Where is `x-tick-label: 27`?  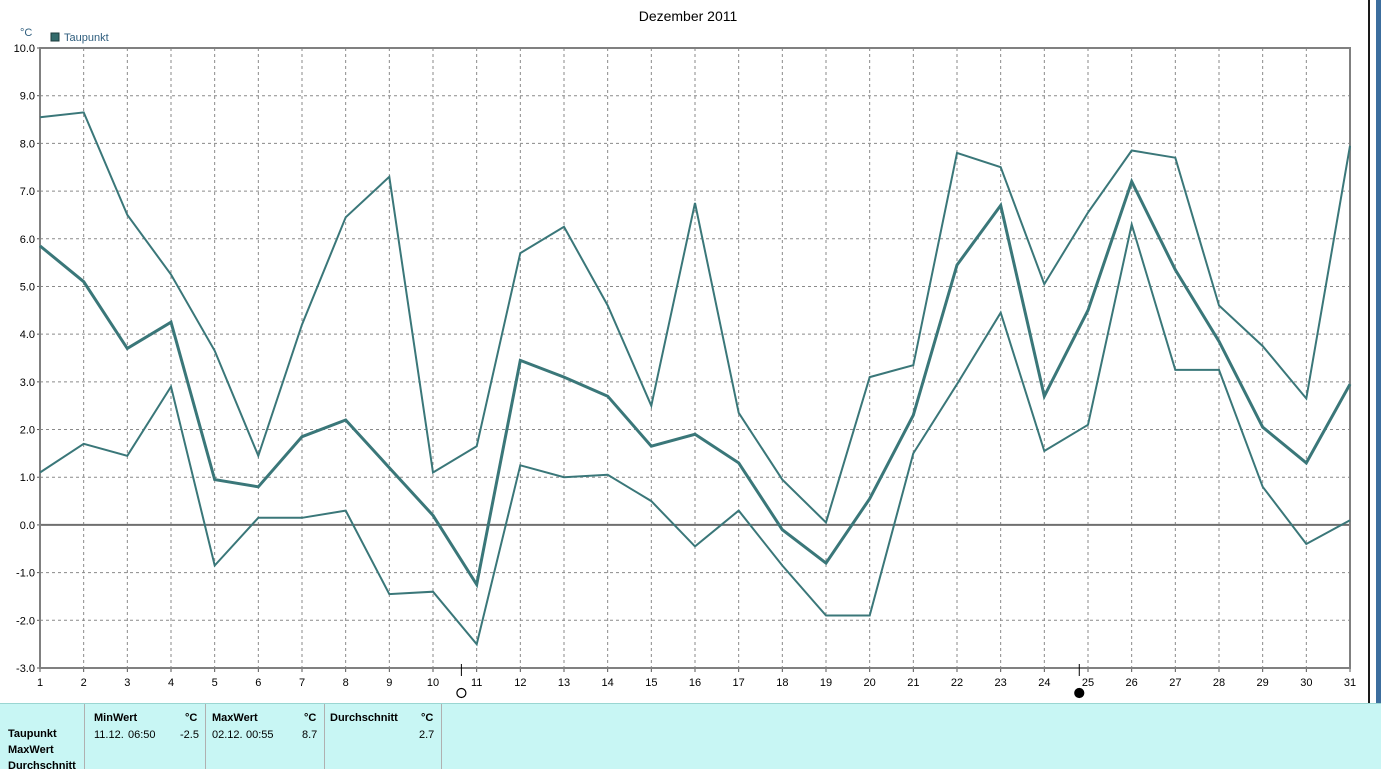
x-tick-label: 27 is located at coordinates (1175, 683).